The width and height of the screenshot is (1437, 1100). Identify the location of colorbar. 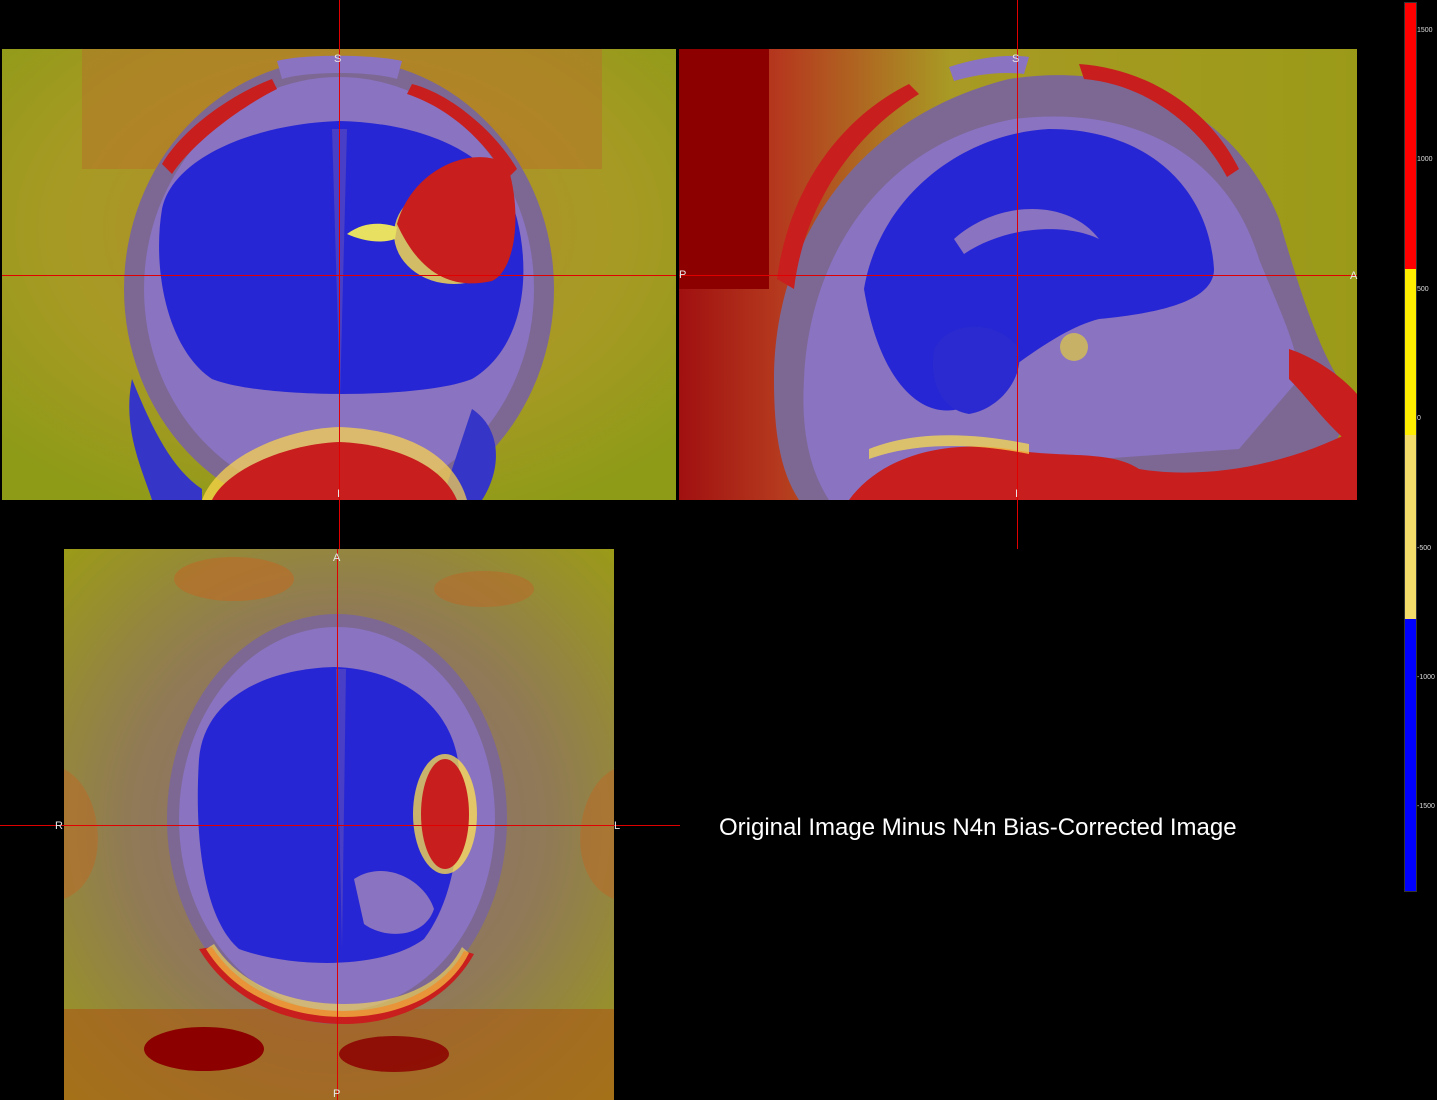
(1410, 447).